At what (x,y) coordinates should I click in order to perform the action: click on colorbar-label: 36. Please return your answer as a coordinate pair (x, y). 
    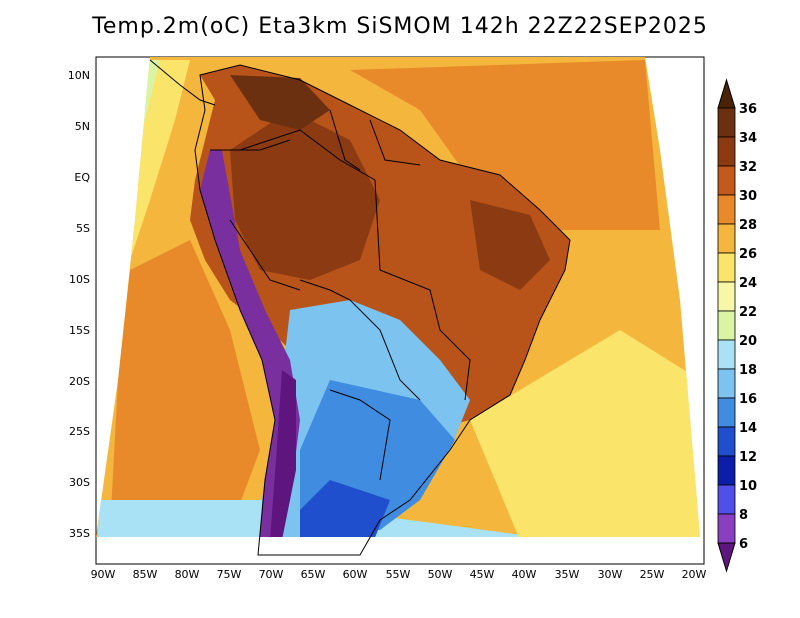
    Looking at the image, I should click on (748, 109).